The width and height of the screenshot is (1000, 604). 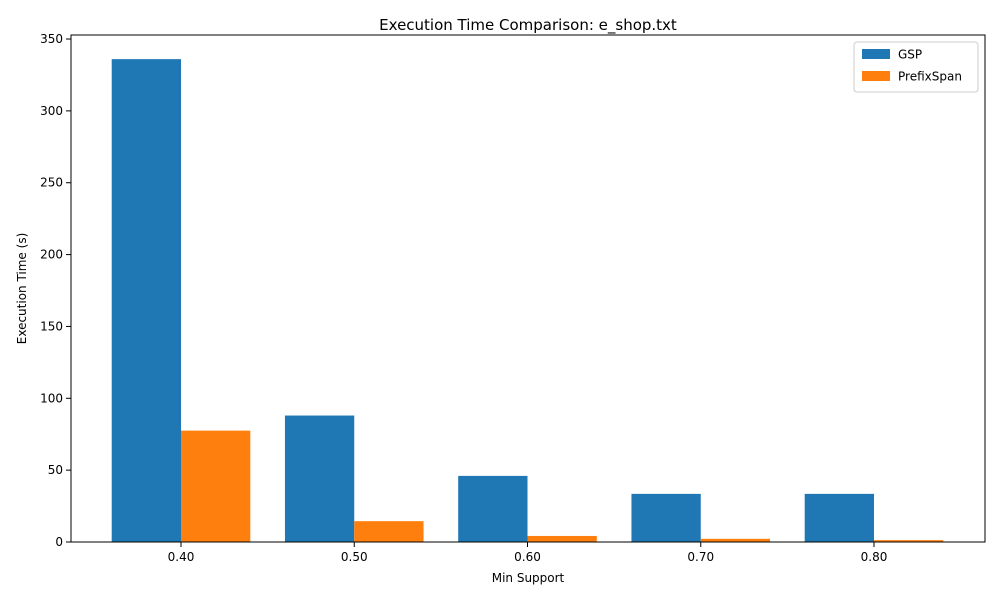 I want to click on x-tick-label: 0.60, so click(x=527, y=557).